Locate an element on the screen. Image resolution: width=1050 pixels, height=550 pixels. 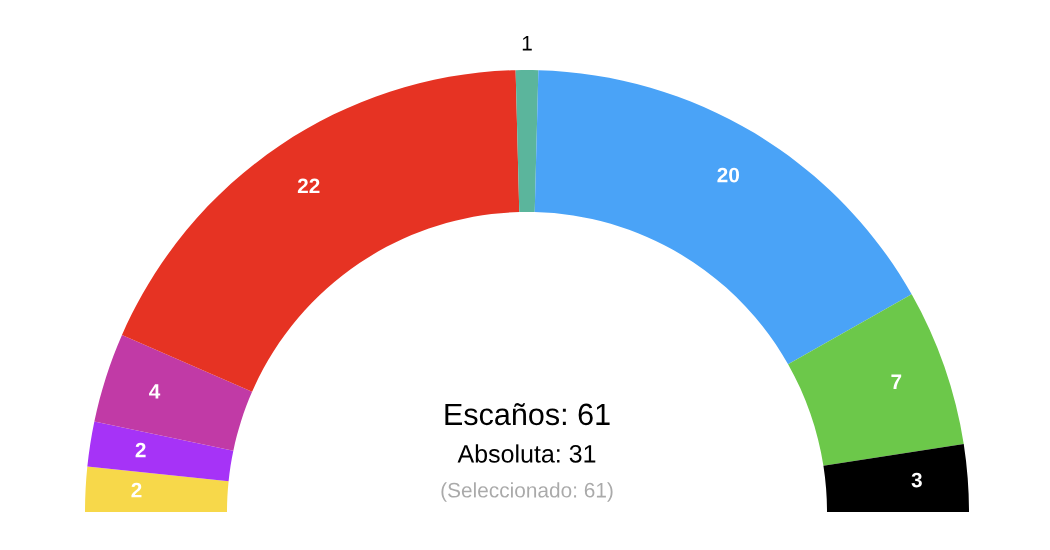
text: Absoluta: 31 is located at coordinates (526, 453).